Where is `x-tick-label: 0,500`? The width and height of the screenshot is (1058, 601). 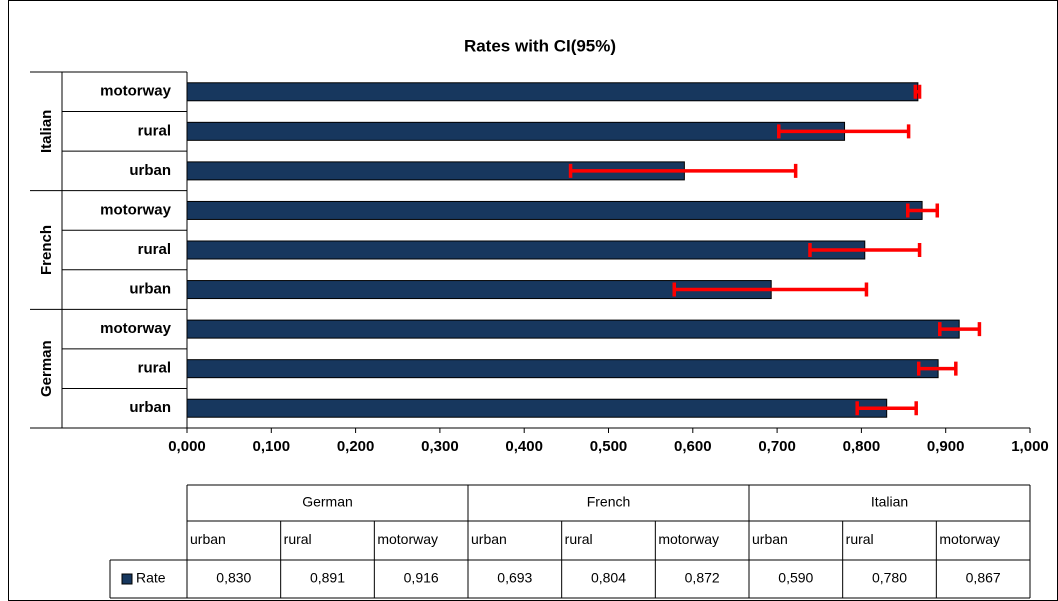
x-tick-label: 0,500 is located at coordinates (609, 446).